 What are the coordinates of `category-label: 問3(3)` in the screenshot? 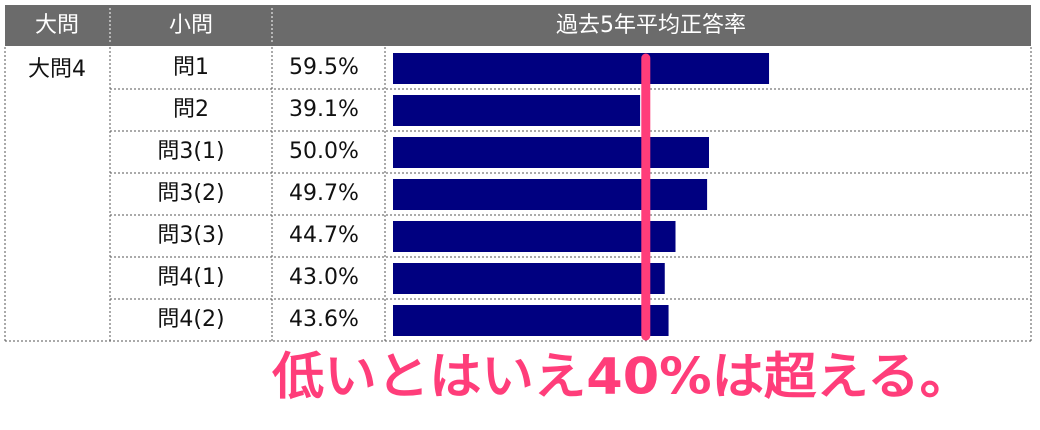 It's located at (190, 235).